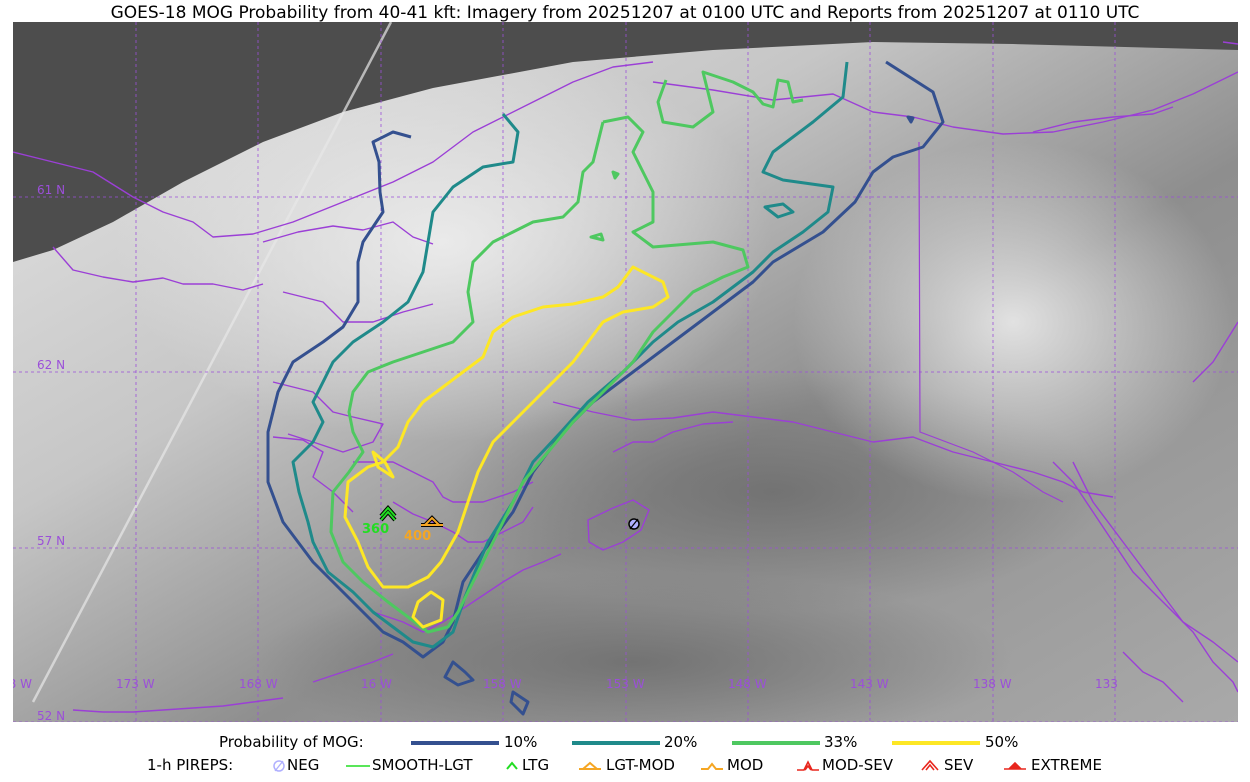 This screenshot has height=782, width=1250. Describe the element at coordinates (745, 765) in the screenshot. I see `pirep-label-mod: MOD` at that location.